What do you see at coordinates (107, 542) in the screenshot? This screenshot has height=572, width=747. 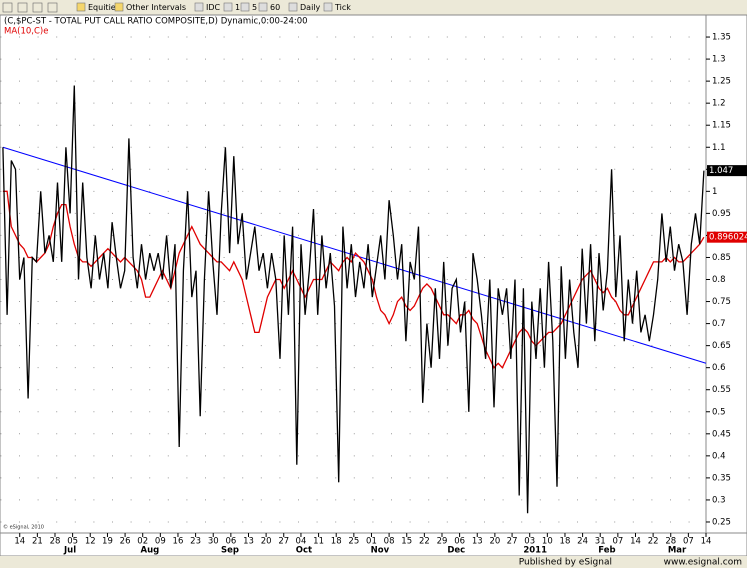 I see `x-tick-label: 19` at bounding box center [107, 542].